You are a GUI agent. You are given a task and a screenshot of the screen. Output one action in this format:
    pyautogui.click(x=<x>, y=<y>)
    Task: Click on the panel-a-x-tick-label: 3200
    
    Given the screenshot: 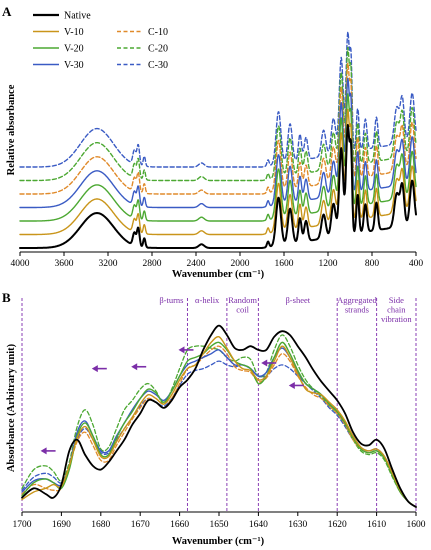 What is the action you would take?
    pyautogui.click(x=108, y=264)
    